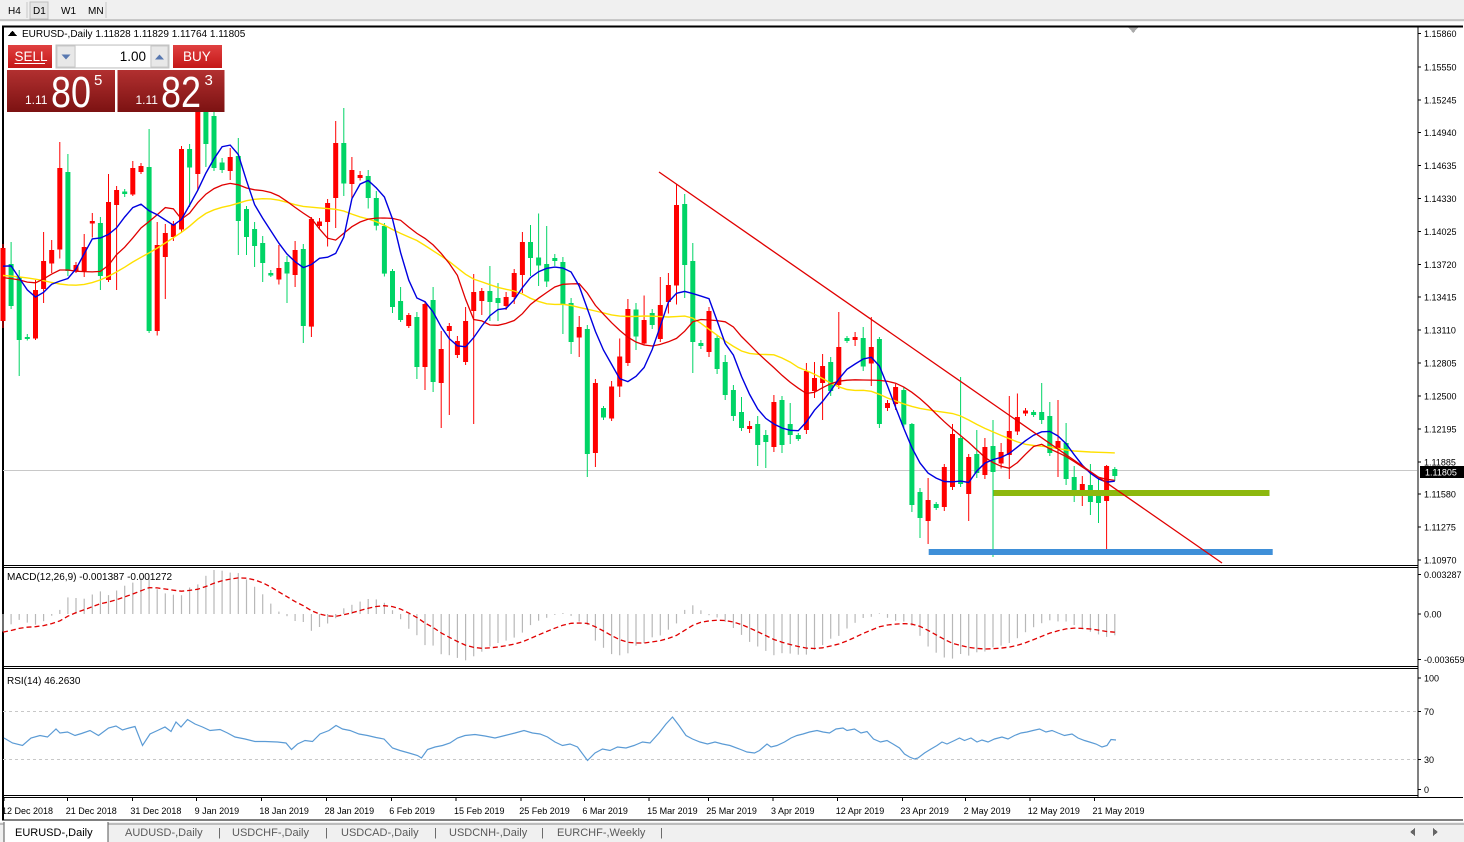  I want to click on svg-text: 1.11885, so click(1440, 462).